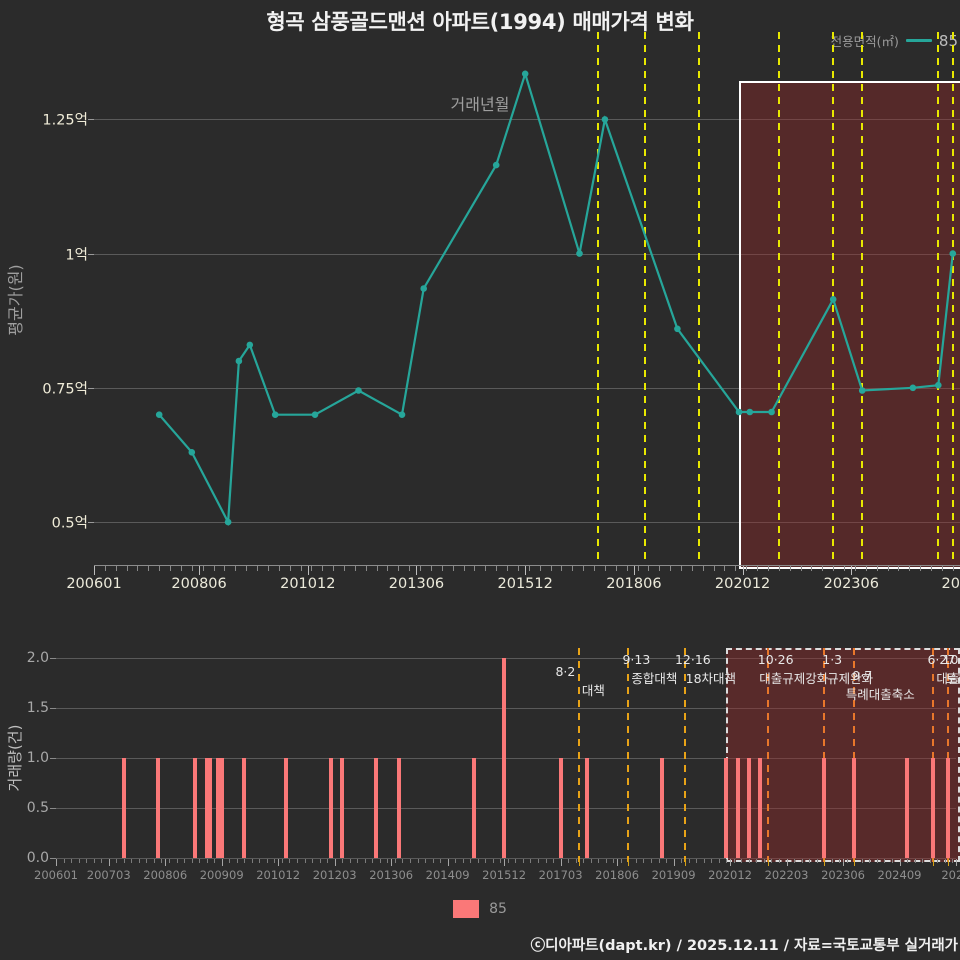 The width and height of the screenshot is (960, 960). Describe the element at coordinates (166, 862) in the screenshot. I see `axis-tick-major` at that location.